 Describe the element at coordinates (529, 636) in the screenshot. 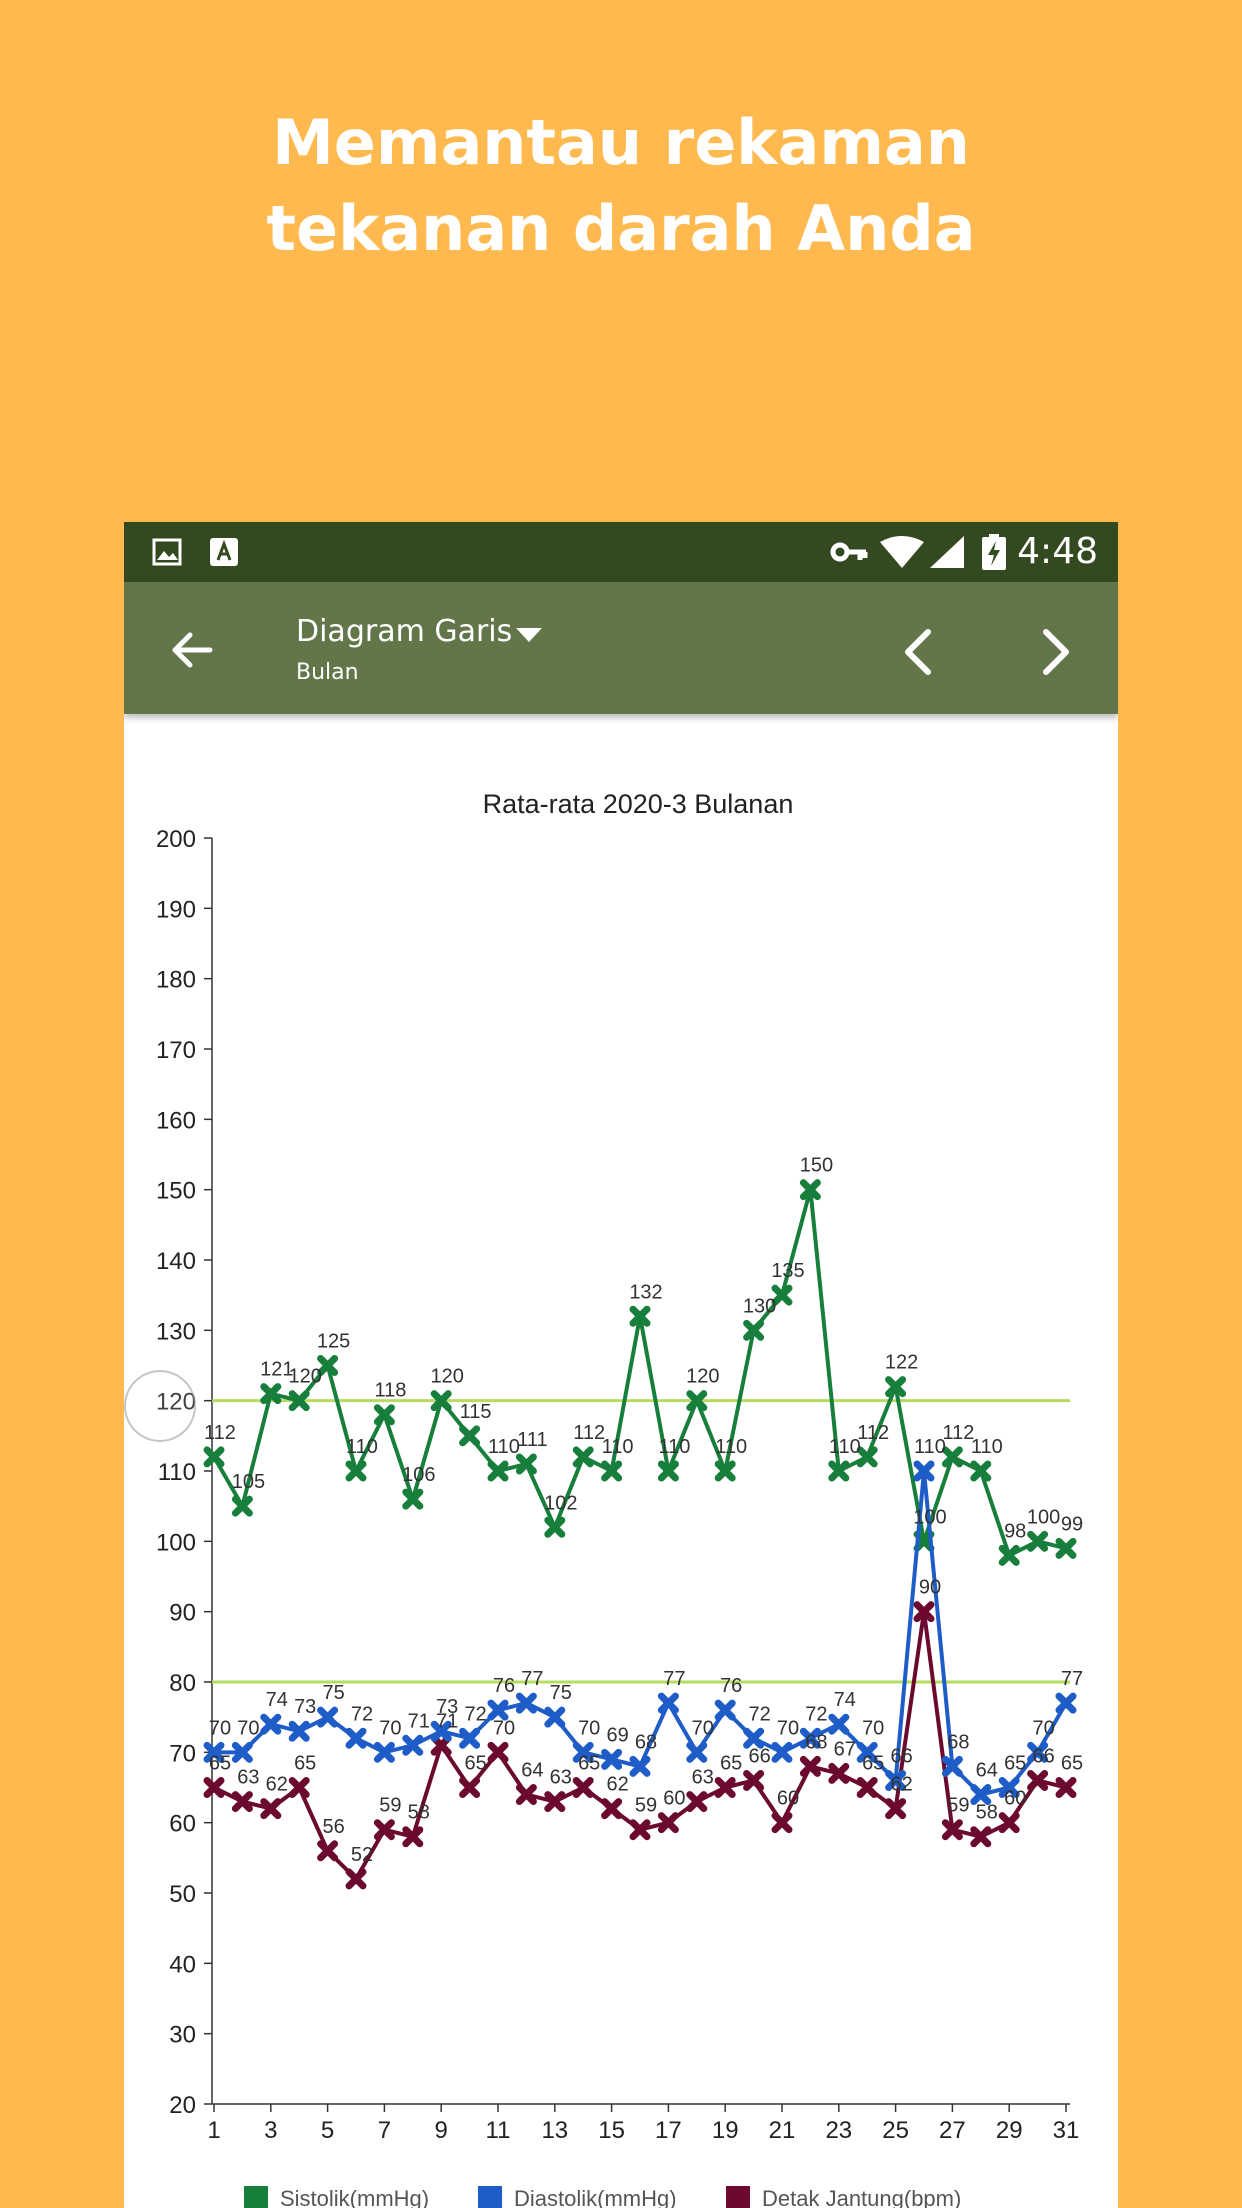

I see `dropdown-caret-icon` at that location.